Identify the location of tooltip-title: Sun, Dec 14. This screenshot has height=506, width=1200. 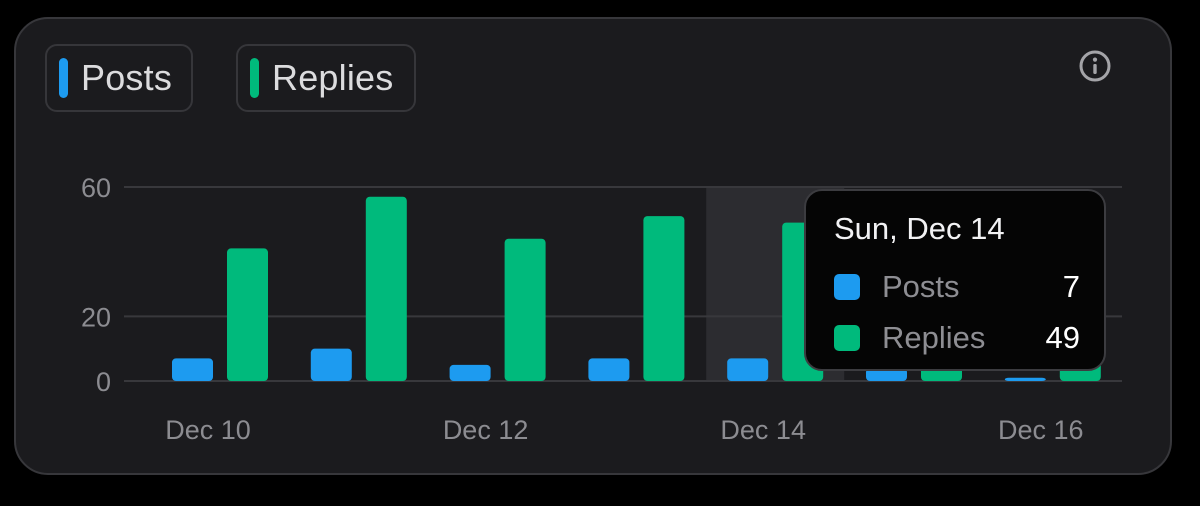
(919, 228).